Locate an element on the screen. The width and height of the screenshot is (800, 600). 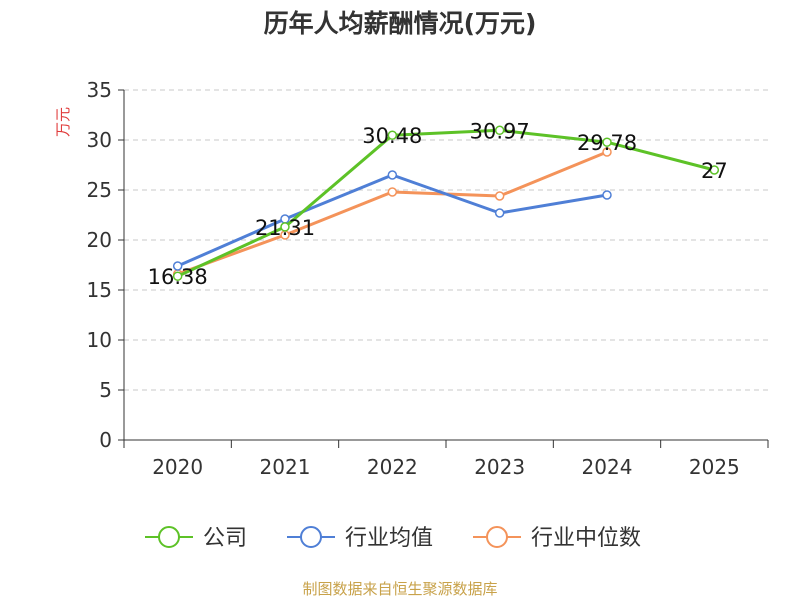
chart-title: 历年人均薪酬情况(万元) is located at coordinates (400, 23).